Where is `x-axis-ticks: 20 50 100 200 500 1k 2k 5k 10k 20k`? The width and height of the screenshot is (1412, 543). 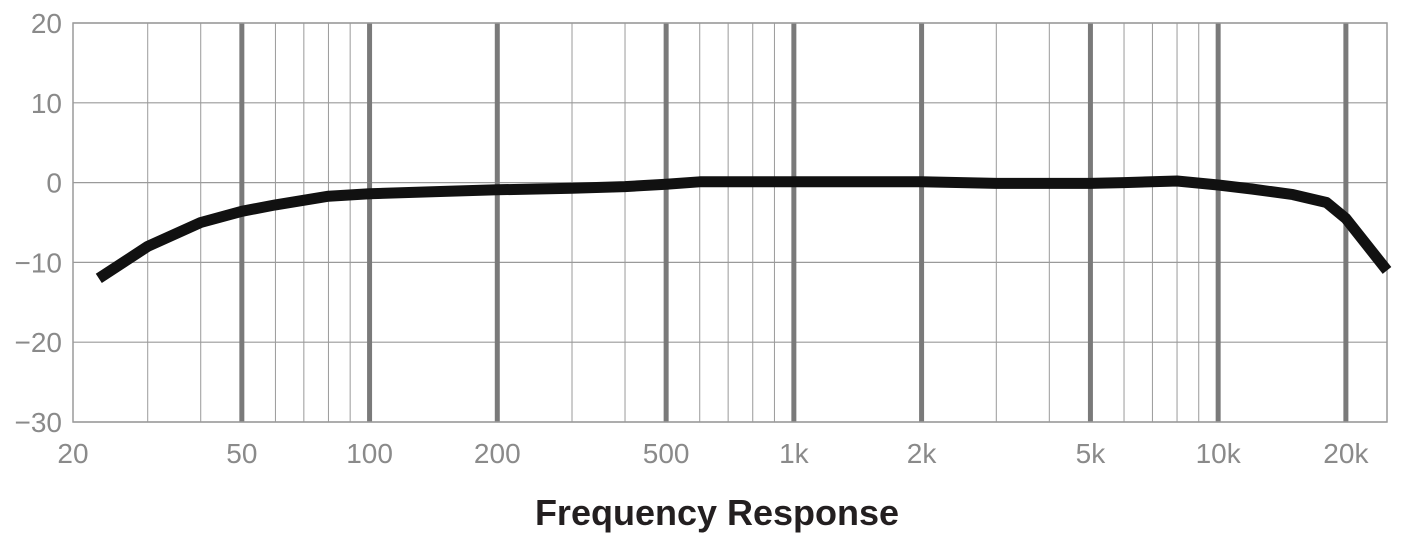 x-axis-ticks: 20 50 100 200 500 1k 2k 5k 10k 20k is located at coordinates (713, 453).